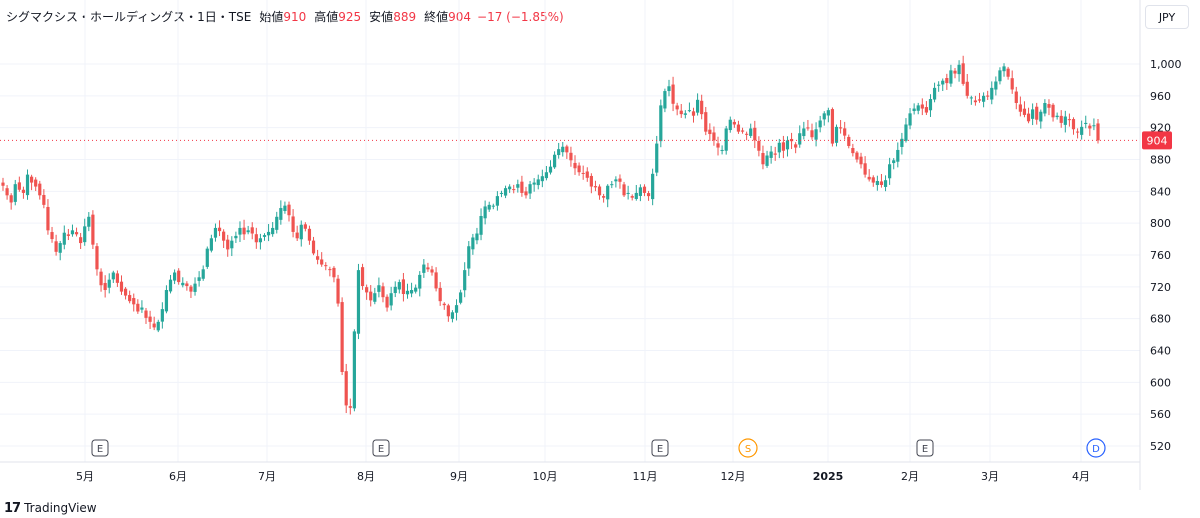  Describe the element at coordinates (586, 140) in the screenshot. I see `last-price-line: 904` at that location.